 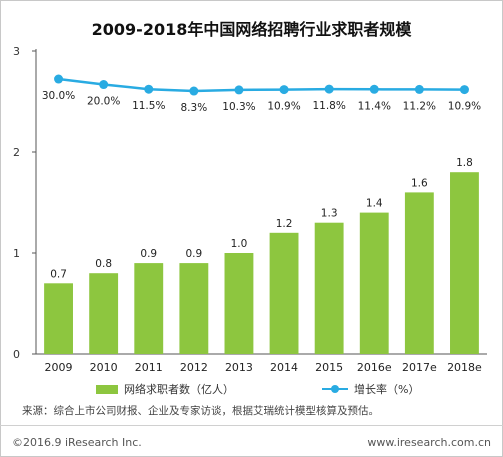 What do you see at coordinates (179, 389) in the screenshot?
I see `legend-bar-label: 网络求职者数（亿人）` at bounding box center [179, 389].